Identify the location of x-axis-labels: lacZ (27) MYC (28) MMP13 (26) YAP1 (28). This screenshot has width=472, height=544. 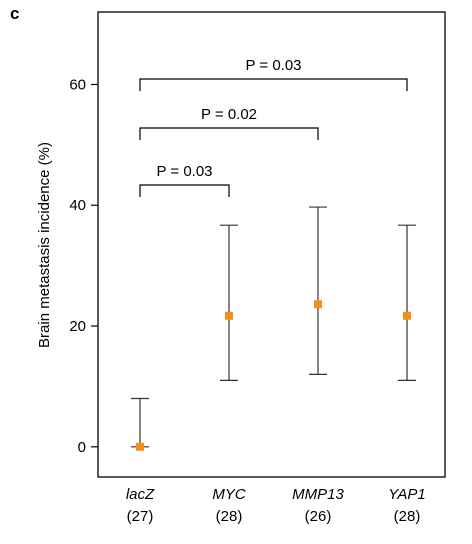
(276, 505).